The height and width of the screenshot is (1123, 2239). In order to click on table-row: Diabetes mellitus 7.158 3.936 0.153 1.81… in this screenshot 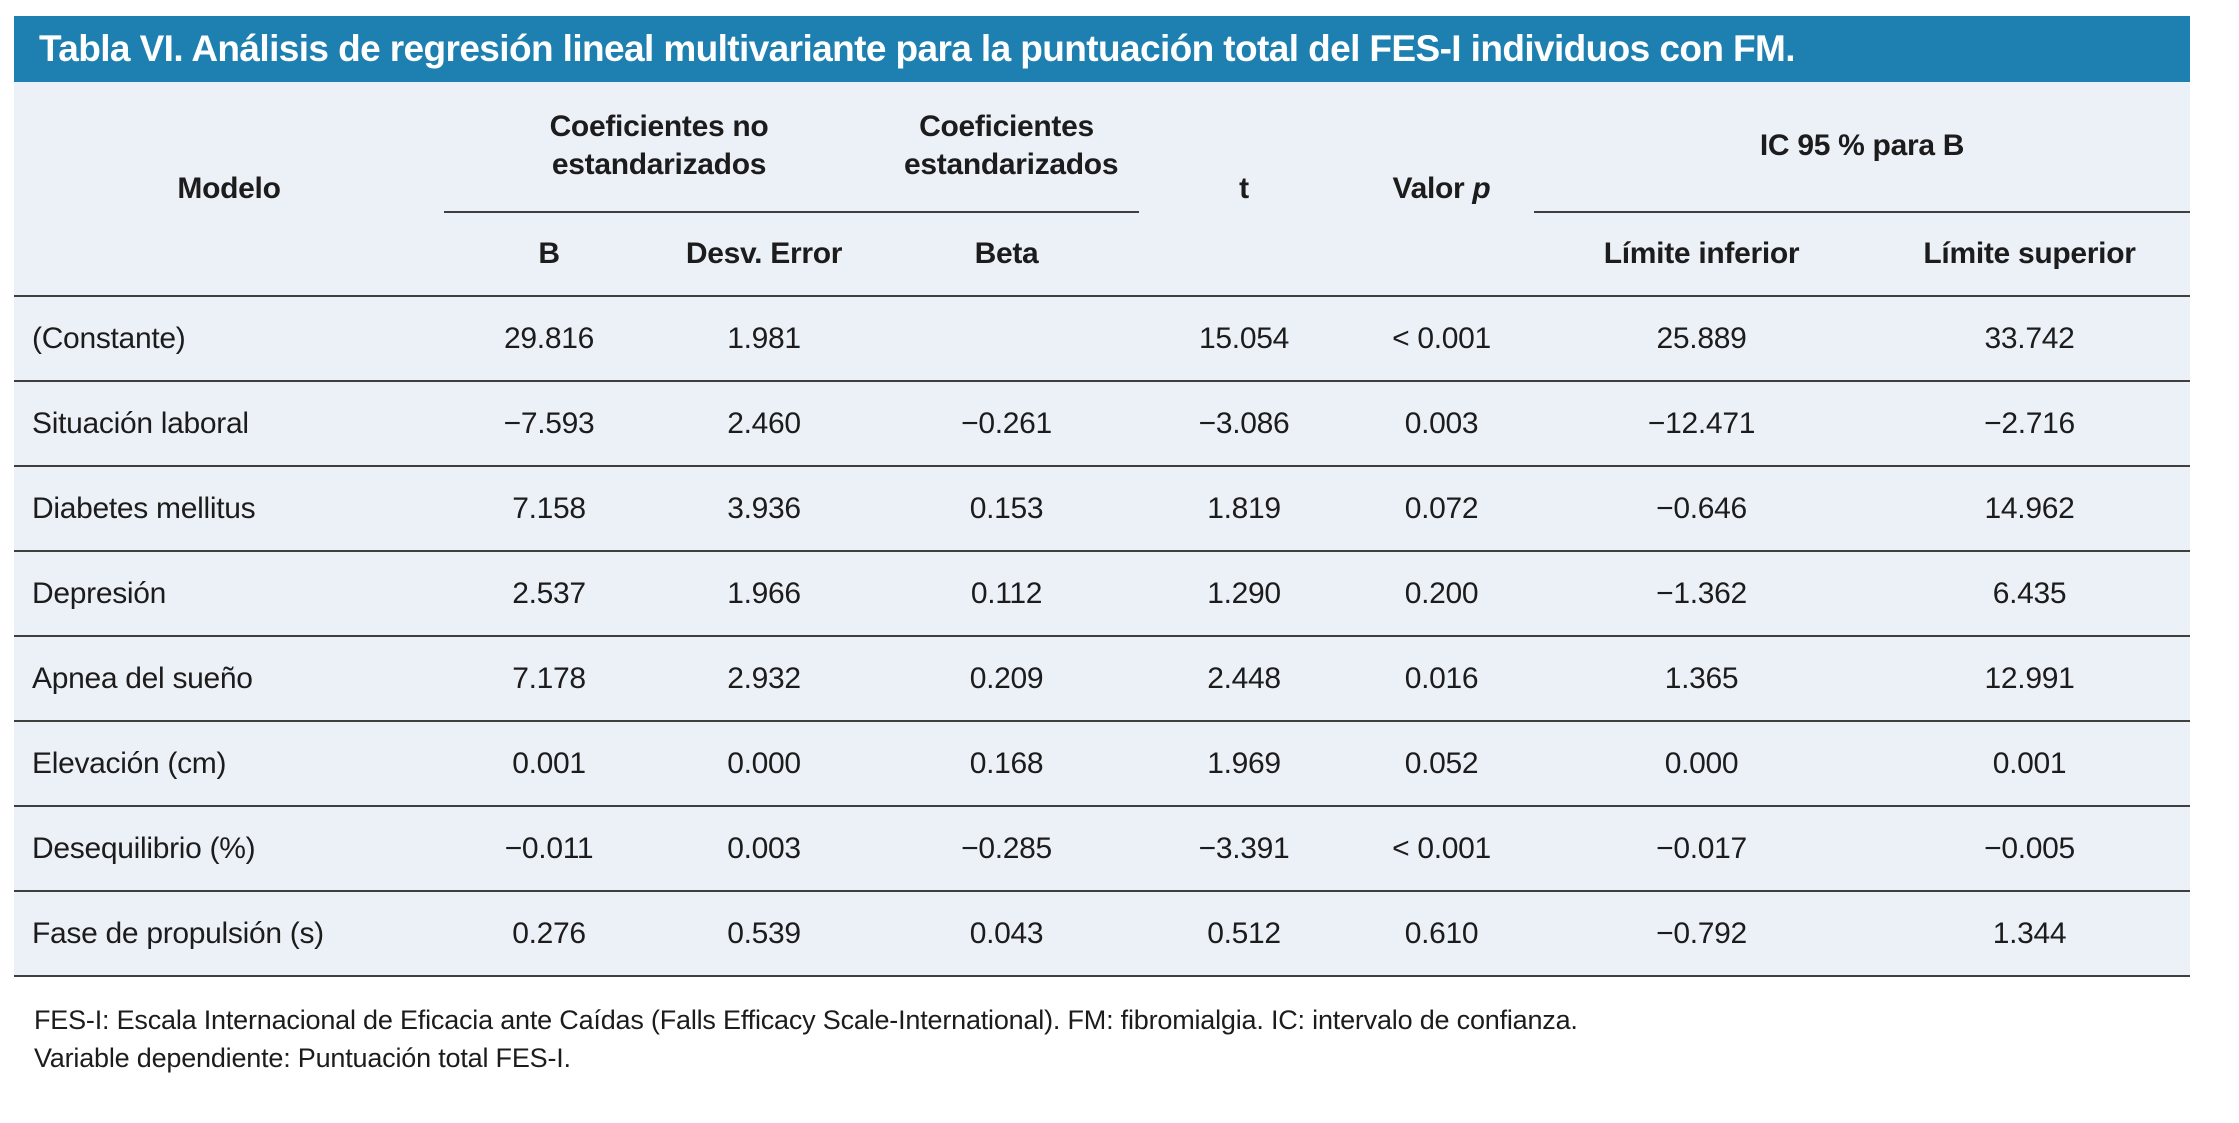, I will do `click(1102, 509)`.